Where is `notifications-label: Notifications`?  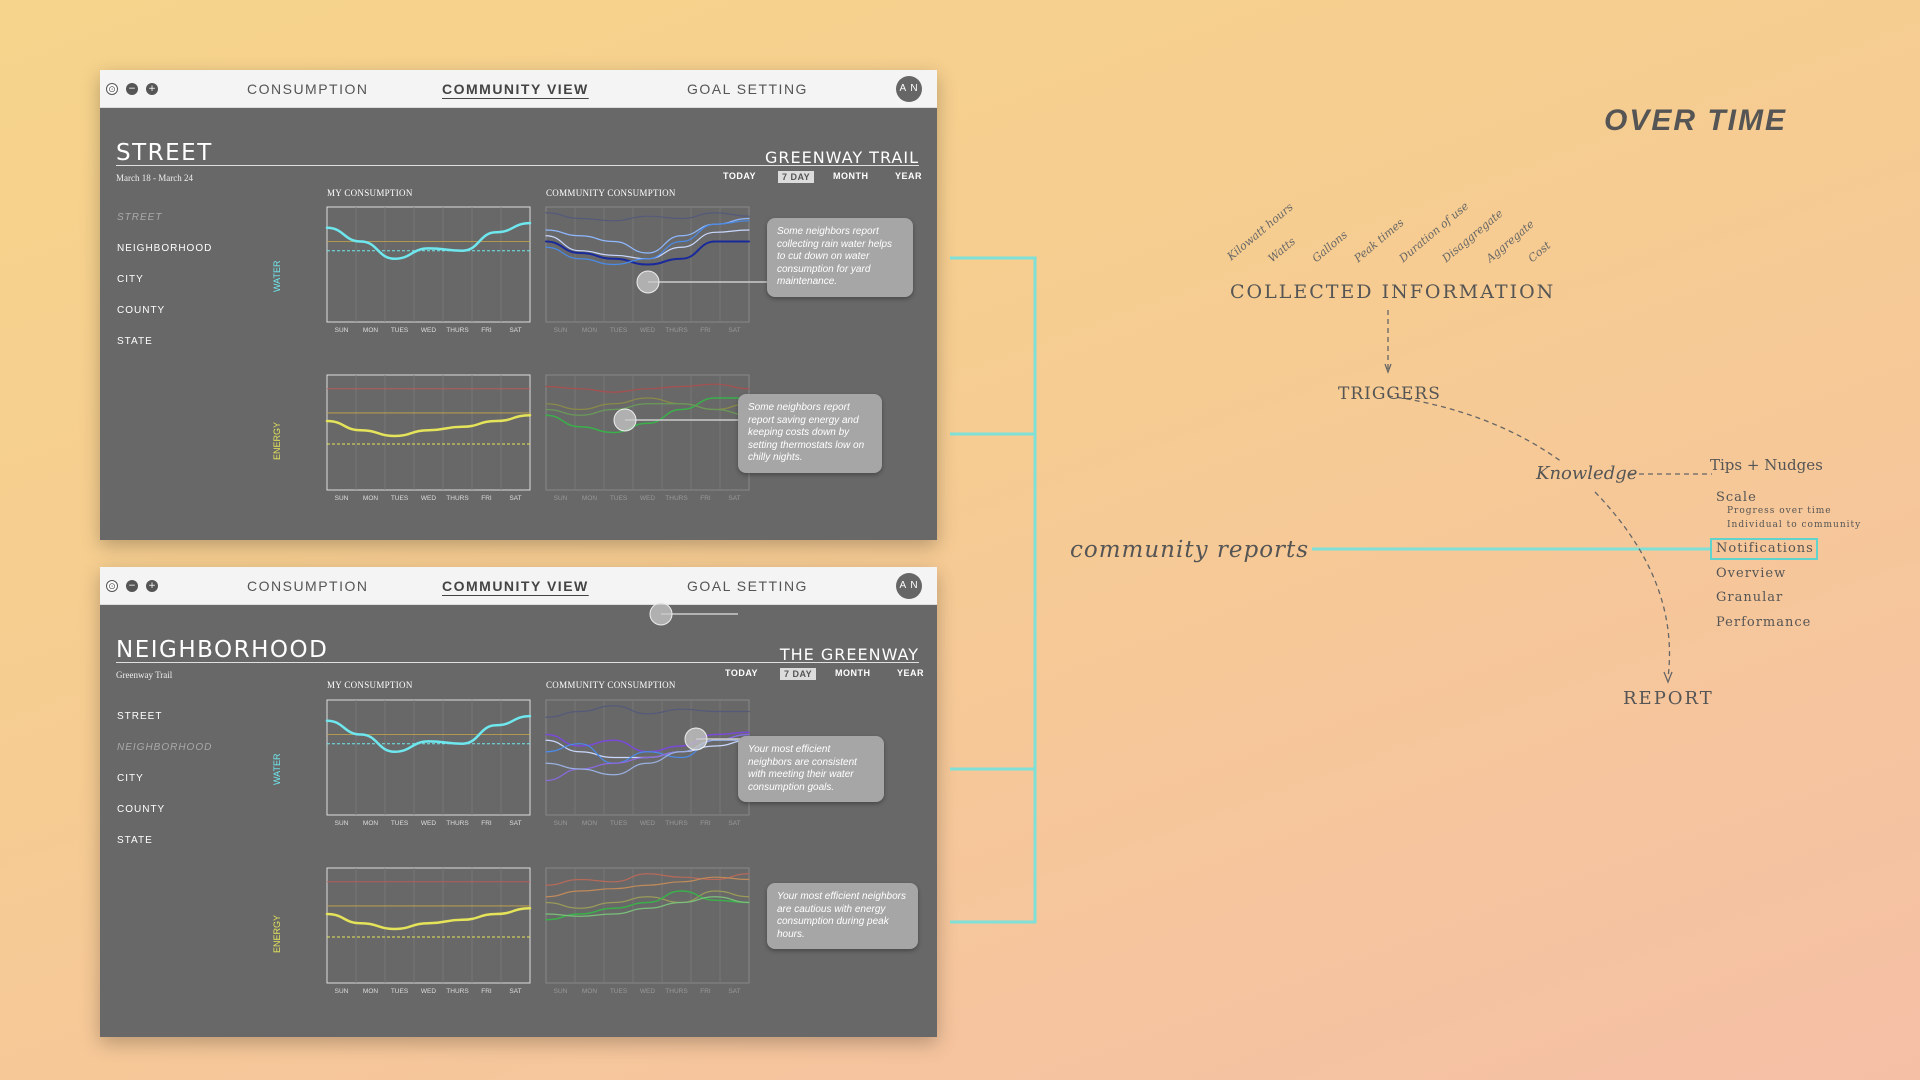
notifications-label: Notifications is located at coordinates (1765, 548).